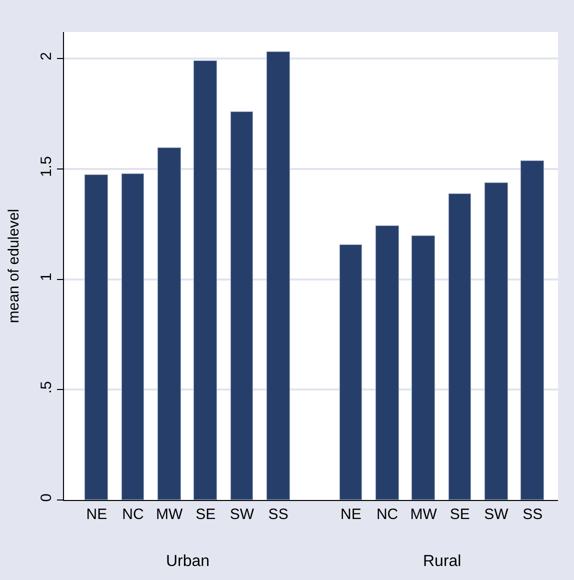 The width and height of the screenshot is (574, 580). Describe the element at coordinates (46, 387) in the screenshot. I see `y-tick-label: .5` at that location.